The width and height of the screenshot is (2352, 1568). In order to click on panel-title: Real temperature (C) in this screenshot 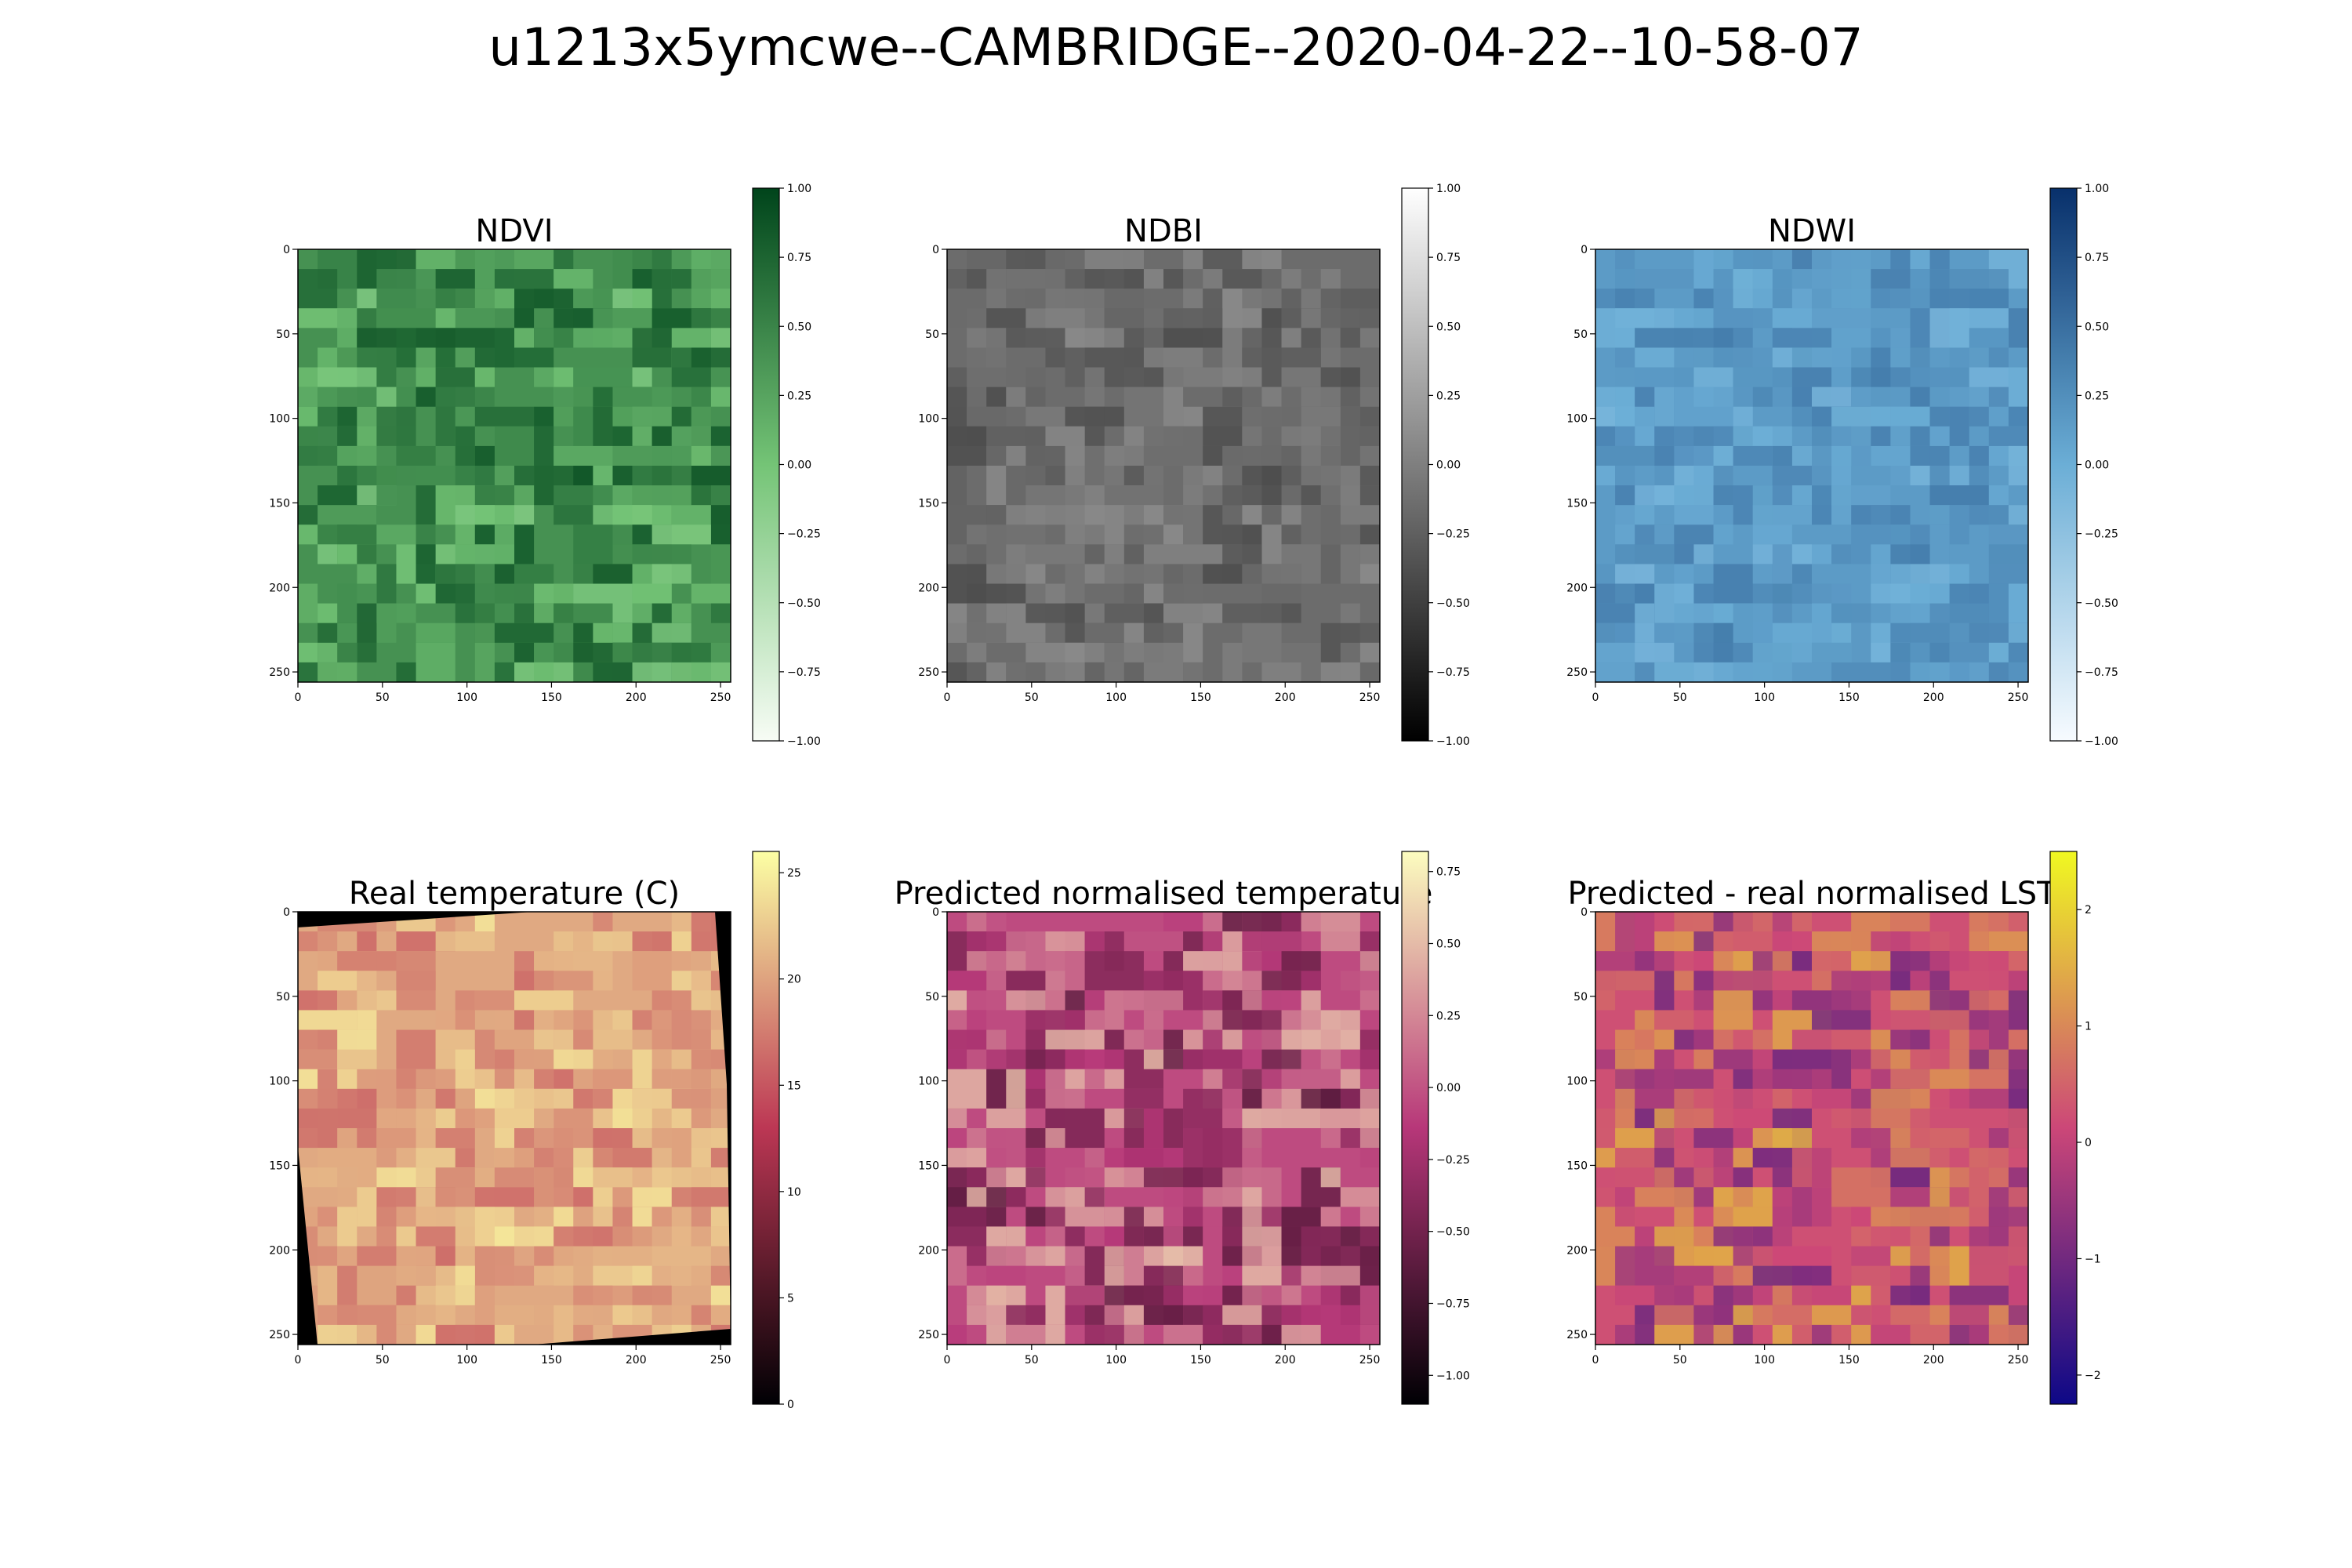, I will do `click(514, 894)`.